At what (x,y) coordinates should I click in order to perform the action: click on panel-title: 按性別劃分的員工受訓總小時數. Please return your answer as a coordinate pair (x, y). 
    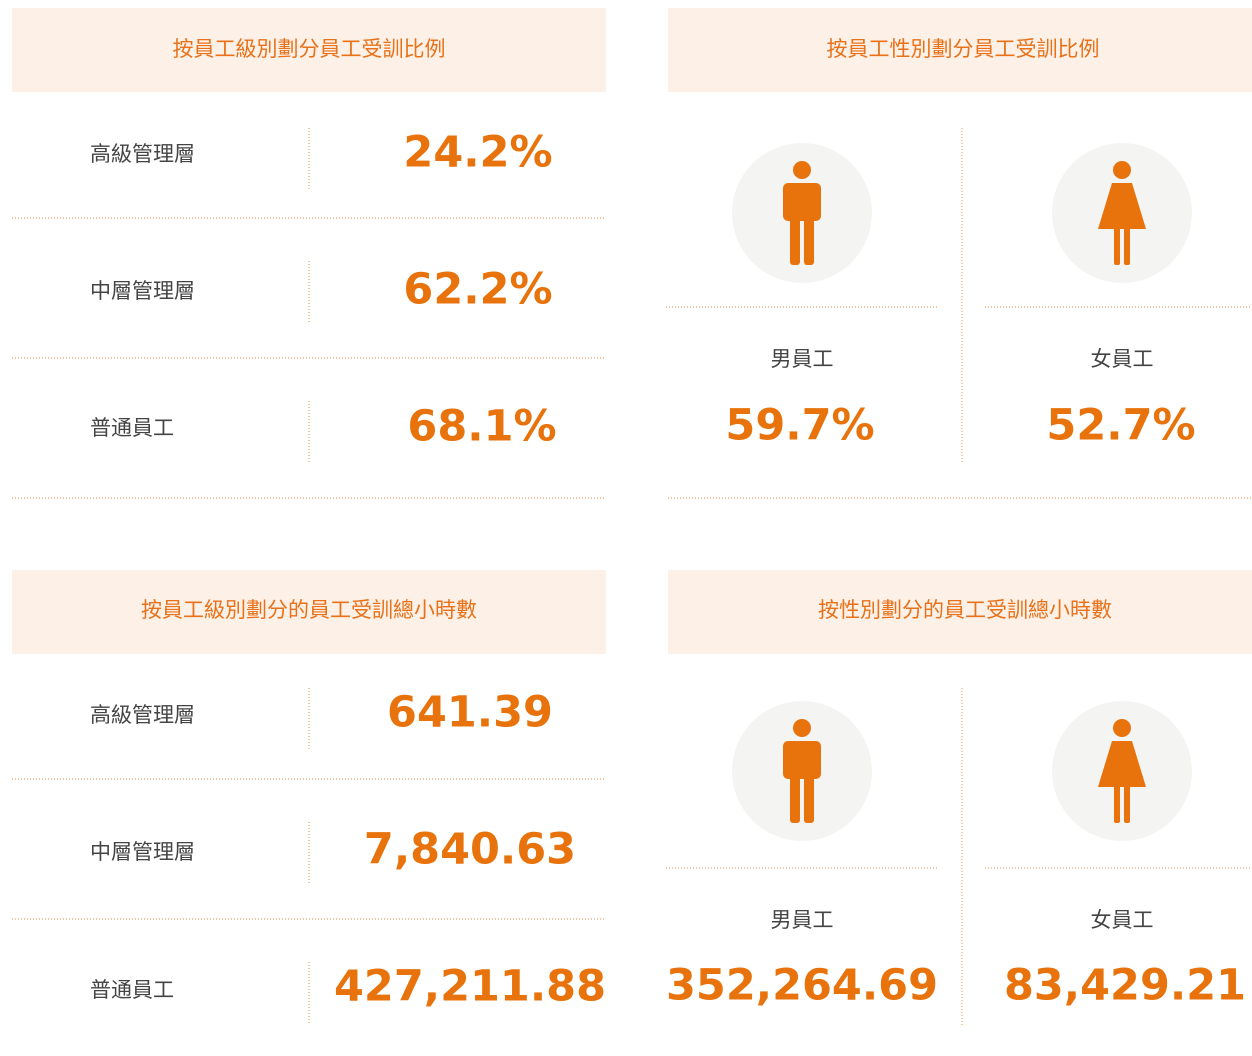
    Looking at the image, I should click on (965, 610).